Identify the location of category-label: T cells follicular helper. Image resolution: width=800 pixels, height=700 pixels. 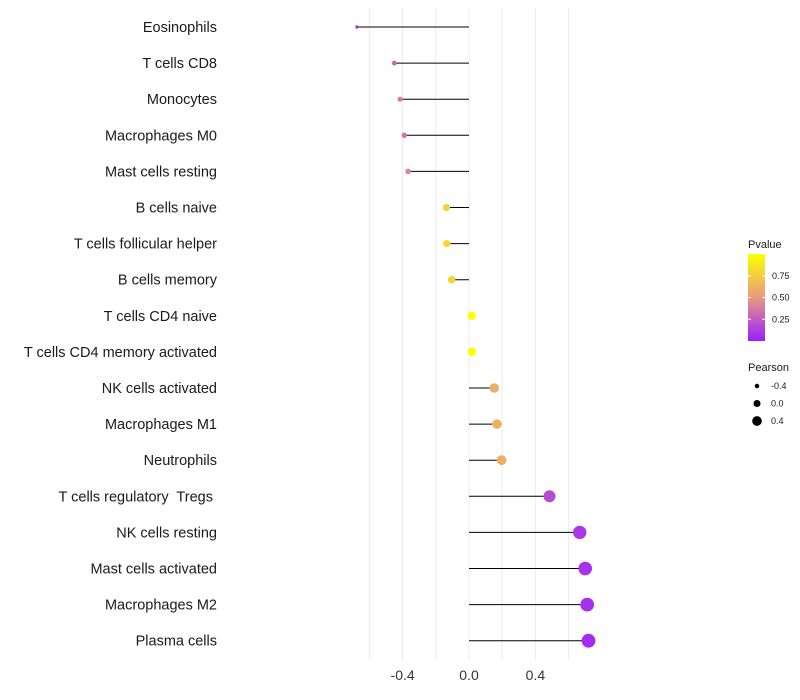
(145, 245).